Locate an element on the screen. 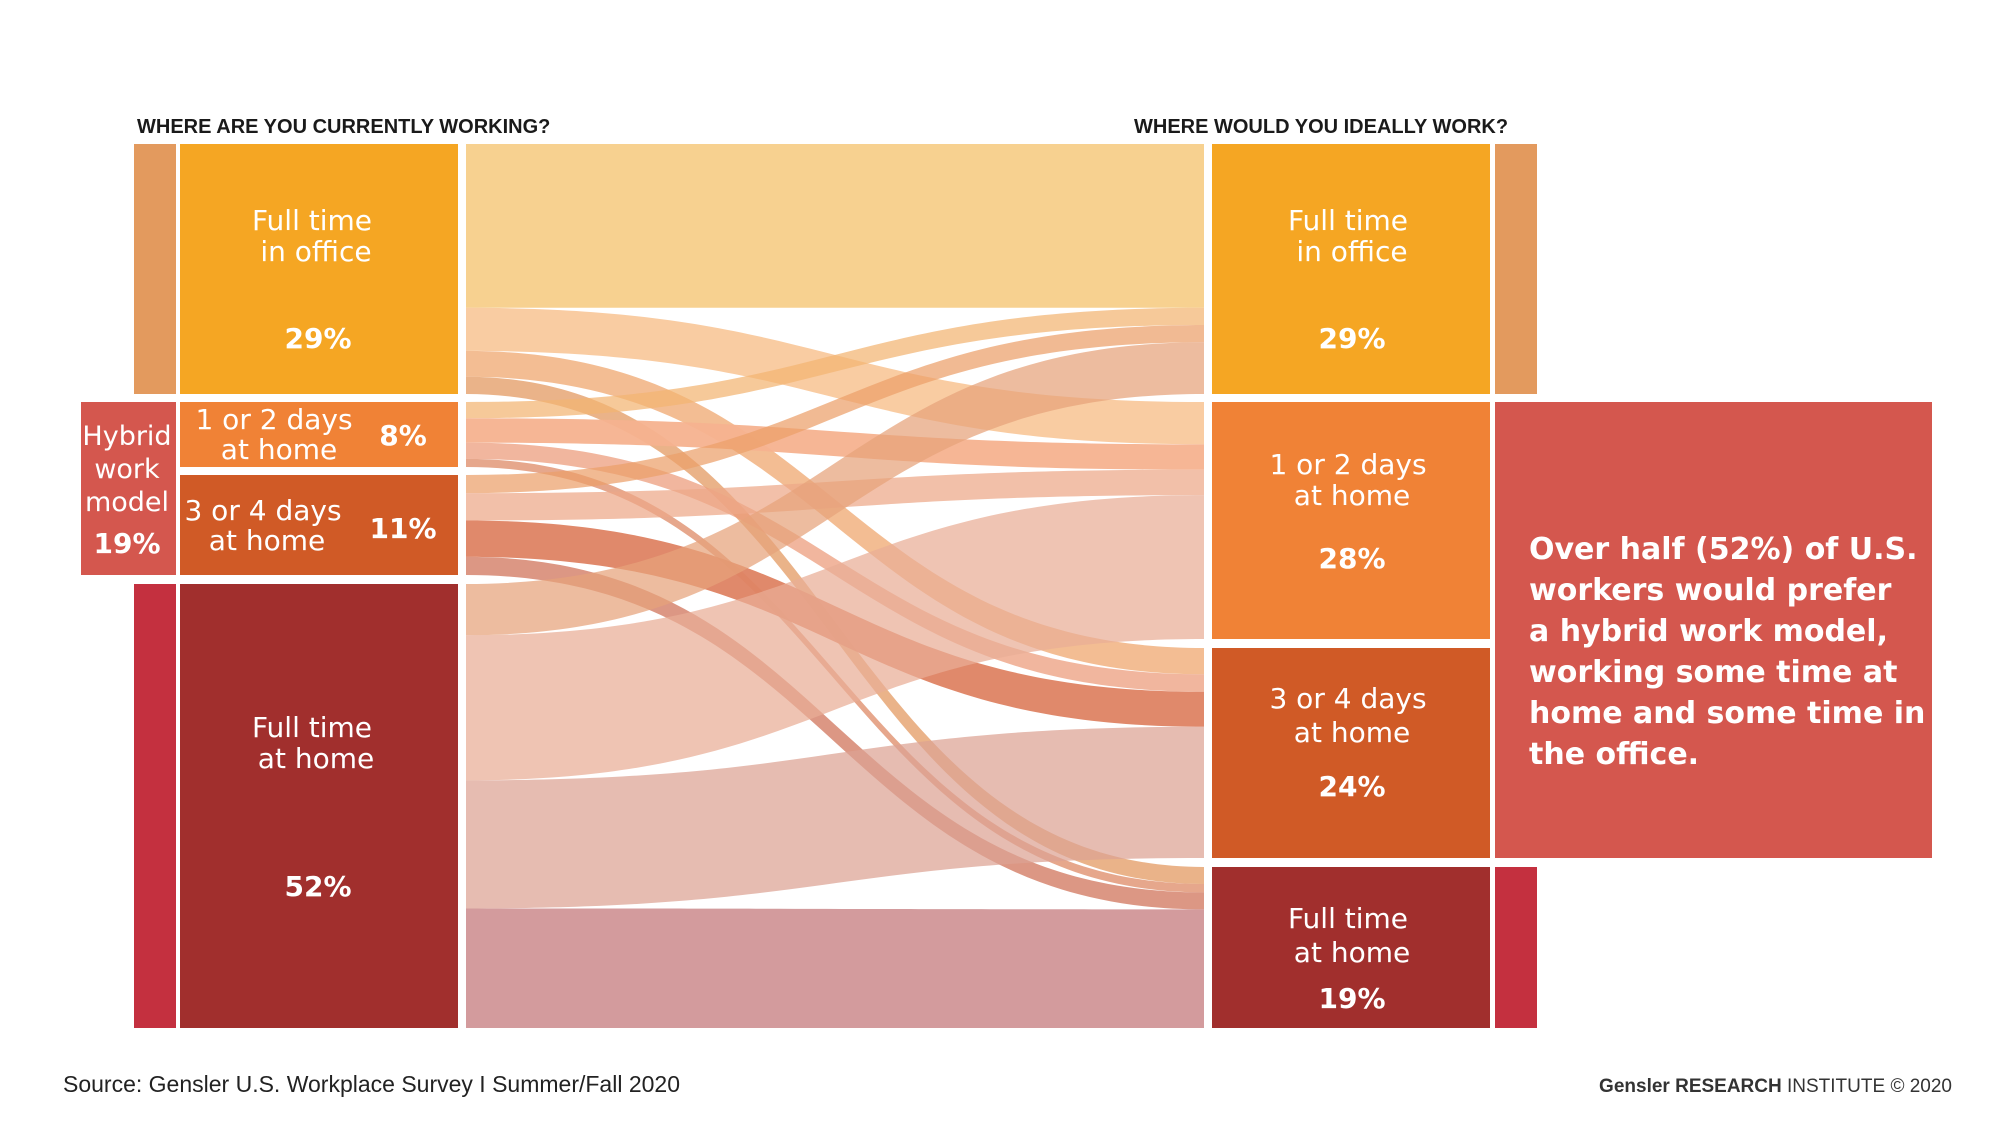 This screenshot has width=2000, height=1125. callout-line-4: working some time at is located at coordinates (1713, 672).